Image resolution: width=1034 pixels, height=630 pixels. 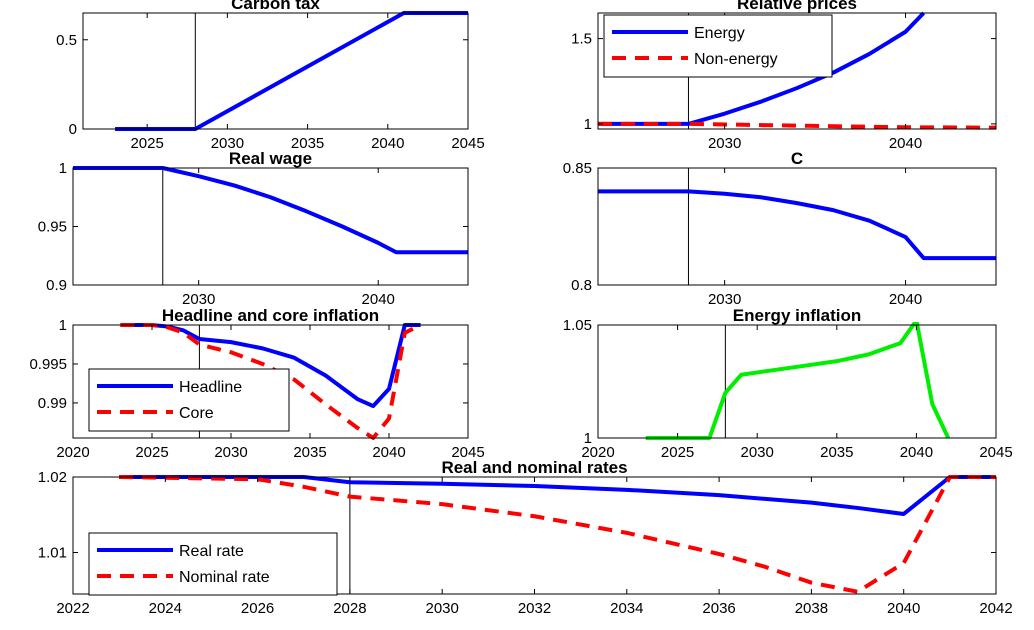 I want to click on x-tick-label: 2034, so click(x=626, y=608).